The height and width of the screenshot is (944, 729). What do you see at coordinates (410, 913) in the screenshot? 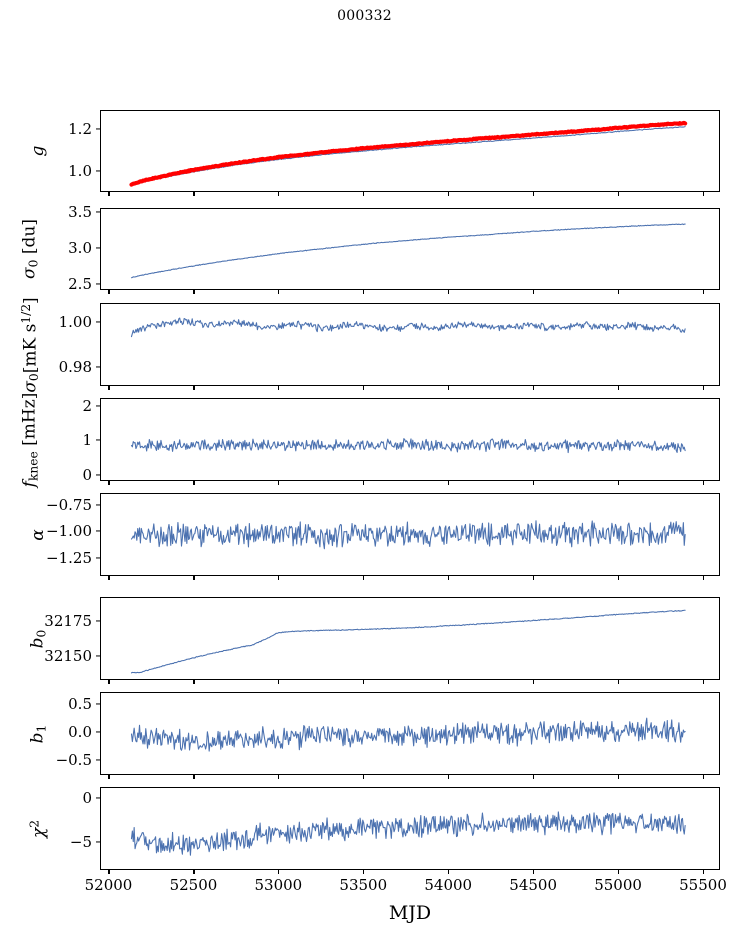
I see `xaxis-label: MJD` at bounding box center [410, 913].